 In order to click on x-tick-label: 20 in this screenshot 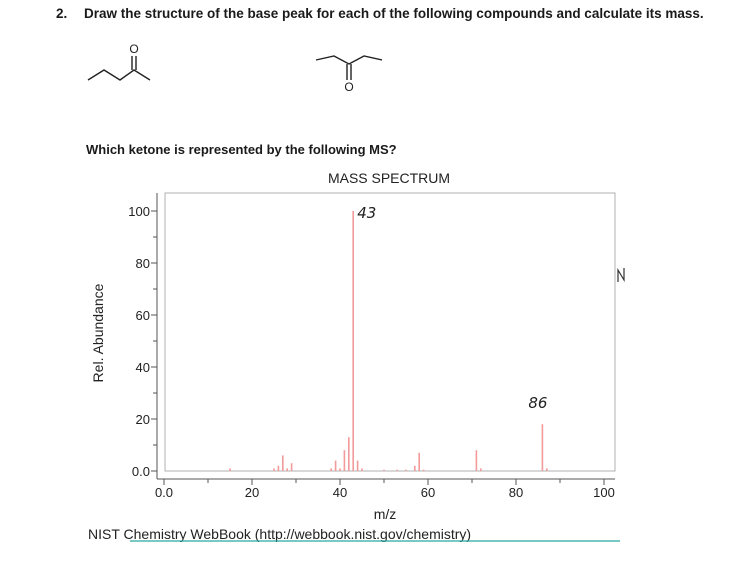, I will do `click(252, 492)`.